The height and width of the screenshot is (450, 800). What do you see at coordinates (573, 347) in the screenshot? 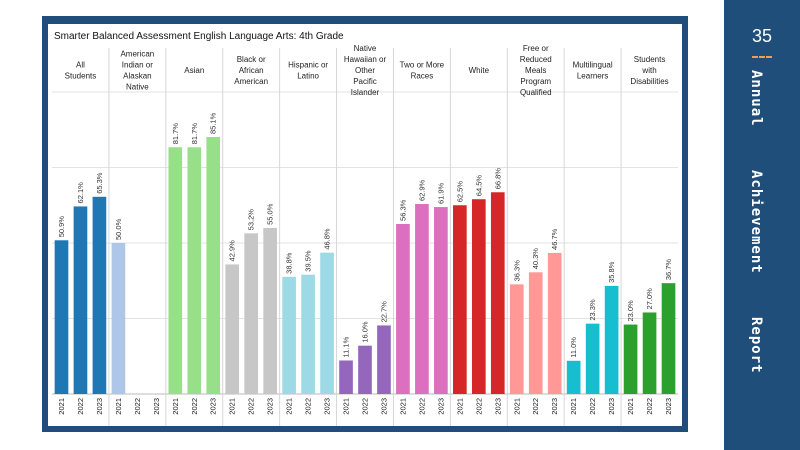
I see `data-label: 11.0%` at bounding box center [573, 347].